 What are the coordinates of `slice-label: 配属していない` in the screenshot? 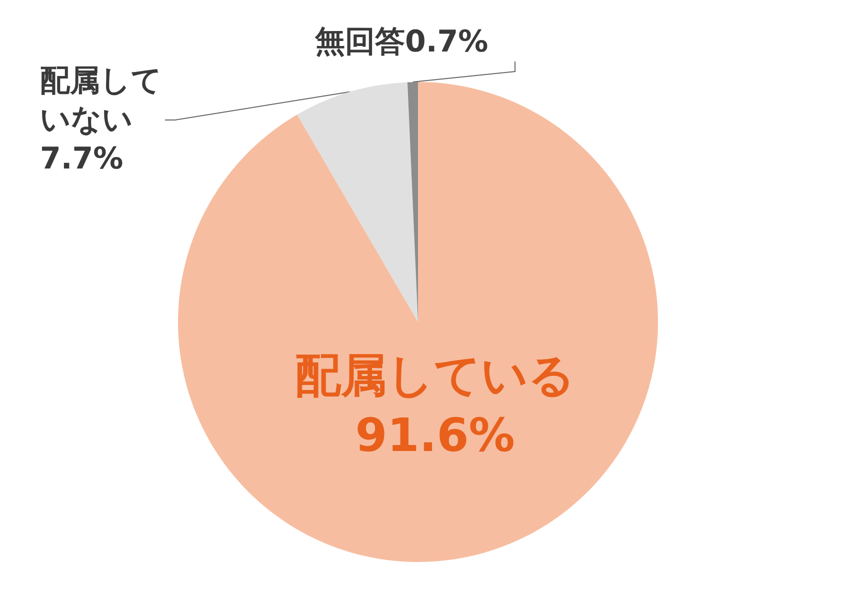 It's located at (101, 101).